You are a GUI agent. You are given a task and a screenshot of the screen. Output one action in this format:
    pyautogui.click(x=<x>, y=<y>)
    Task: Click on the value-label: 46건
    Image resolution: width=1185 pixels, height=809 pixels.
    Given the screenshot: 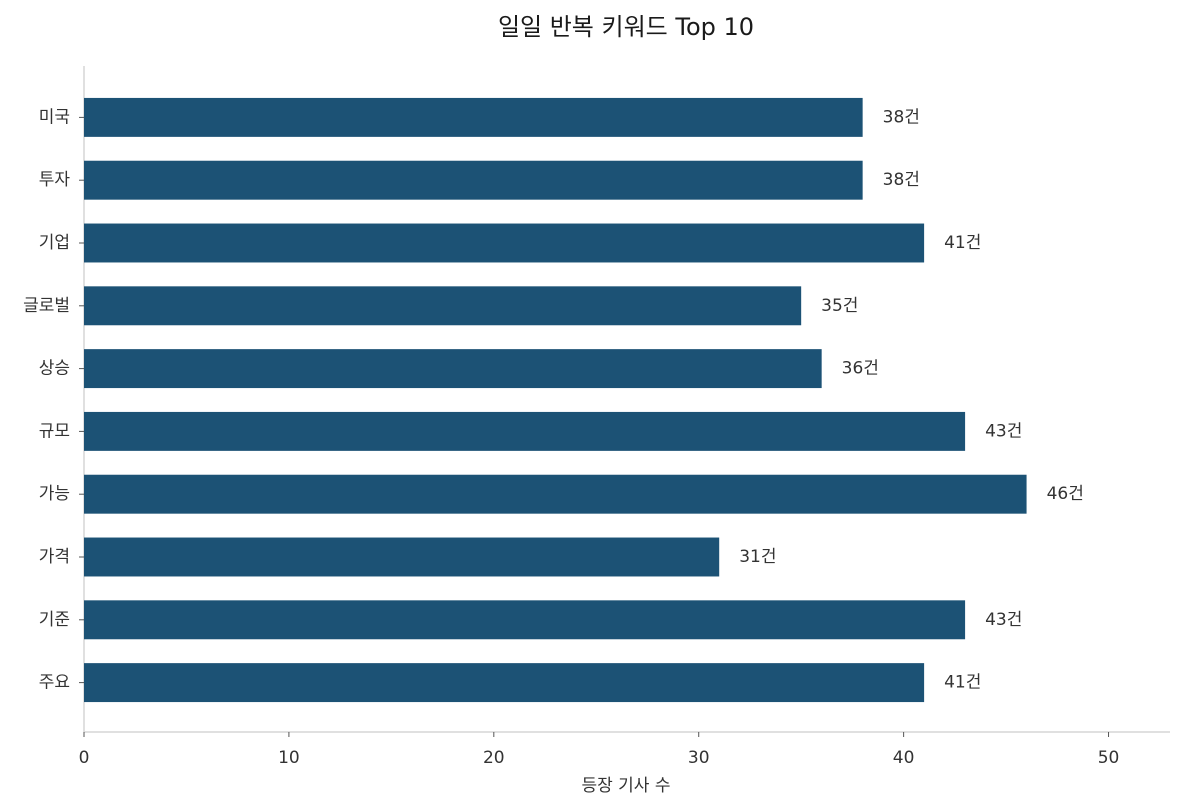 What is the action you would take?
    pyautogui.click(x=1065, y=494)
    